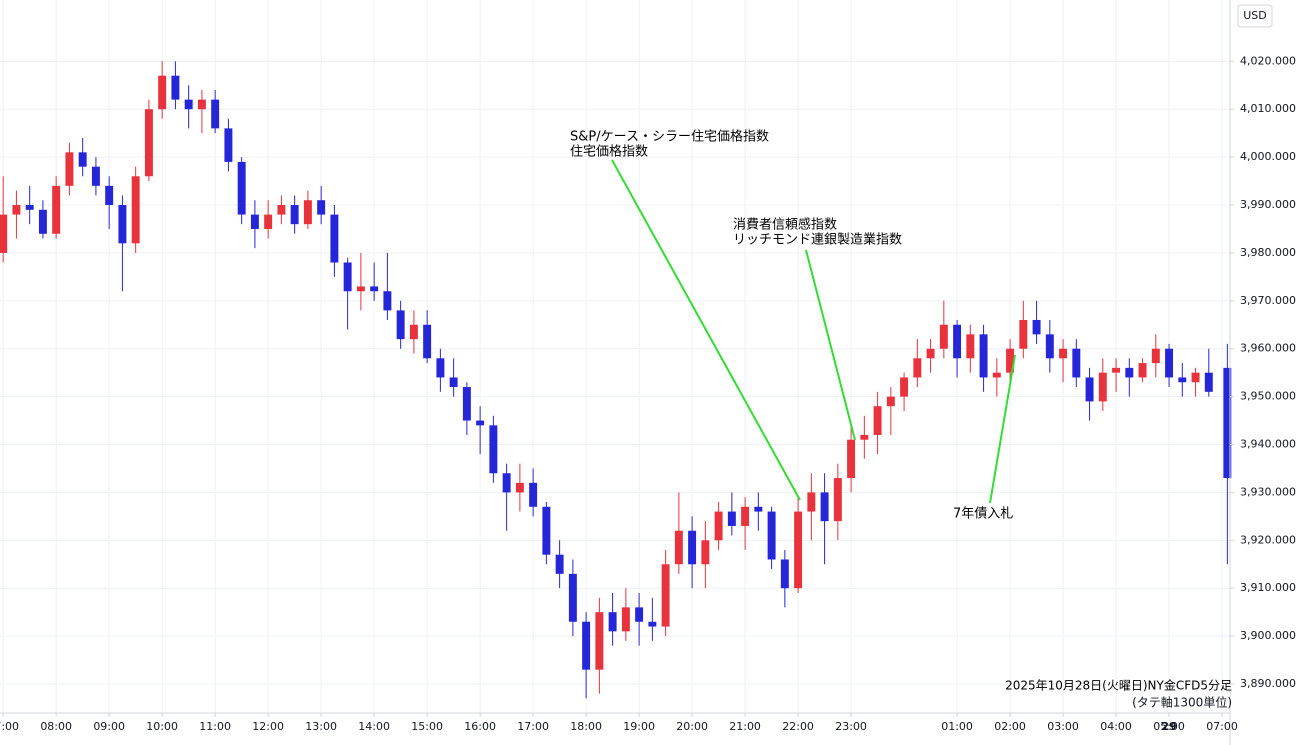 This screenshot has height=745, width=1300. Describe the element at coordinates (1182, 702) in the screenshot. I see `chart-note-2: (タテ軸1300単位)` at that location.